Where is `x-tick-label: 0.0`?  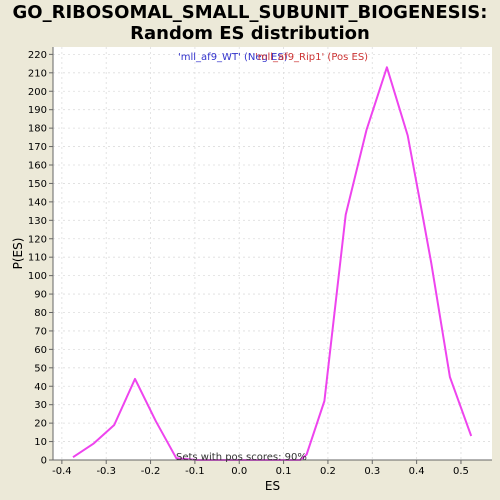 x-tick-label: 0.0 is located at coordinates (239, 471).